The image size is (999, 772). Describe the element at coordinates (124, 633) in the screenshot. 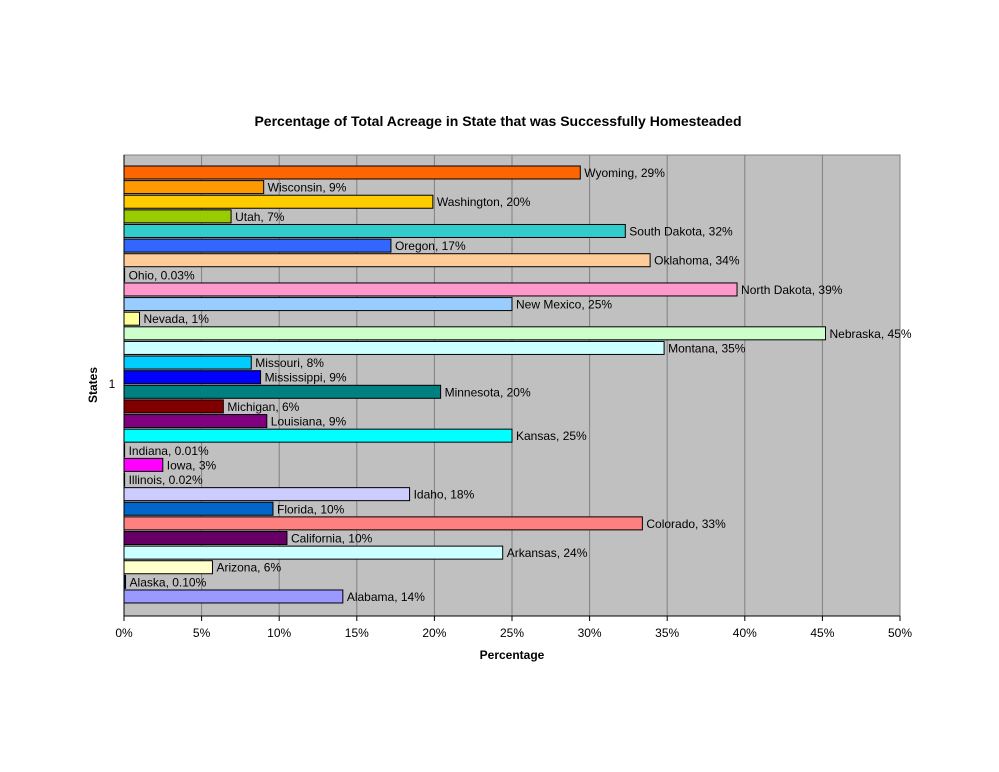

I see `x-tick-label: 0%` at that location.